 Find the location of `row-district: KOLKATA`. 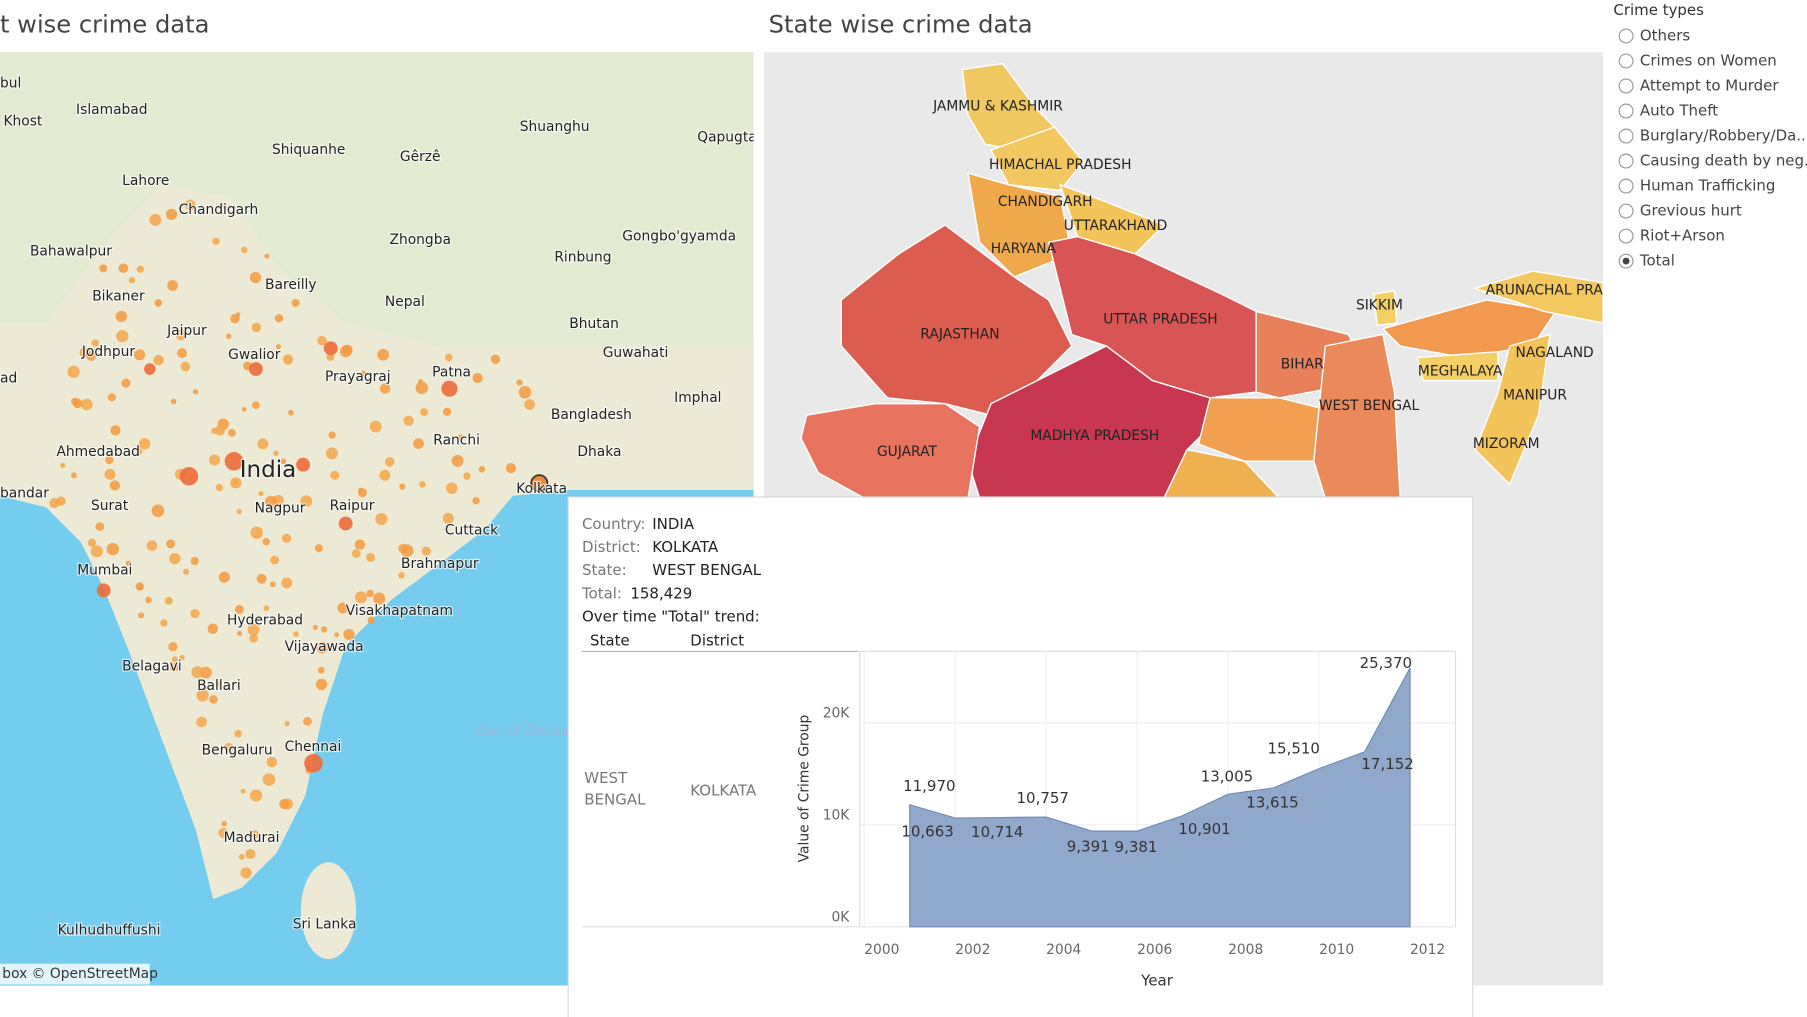

row-district: KOLKATA is located at coordinates (723, 790).